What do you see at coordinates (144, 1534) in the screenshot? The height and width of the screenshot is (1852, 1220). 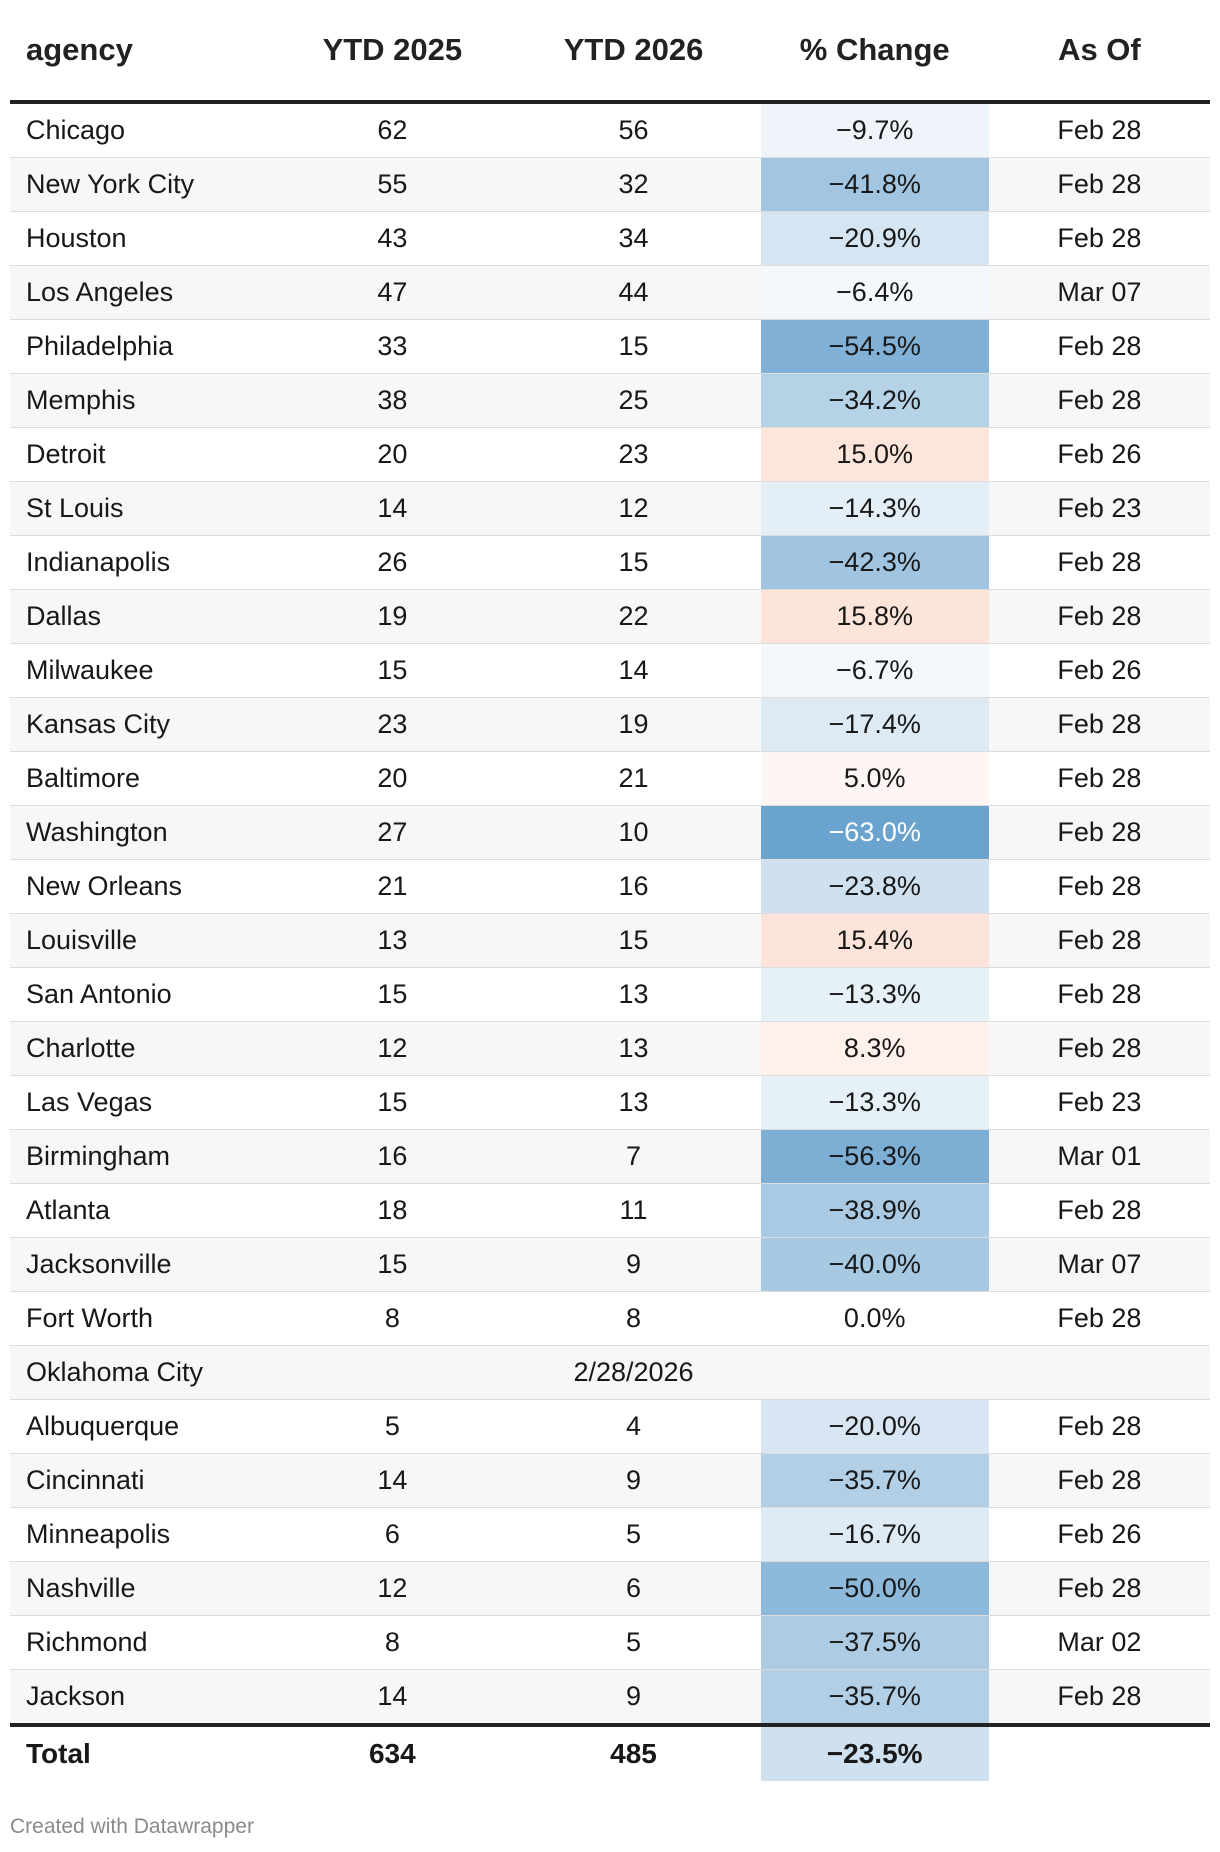 I see `agency-cell: Minneapolis` at bounding box center [144, 1534].